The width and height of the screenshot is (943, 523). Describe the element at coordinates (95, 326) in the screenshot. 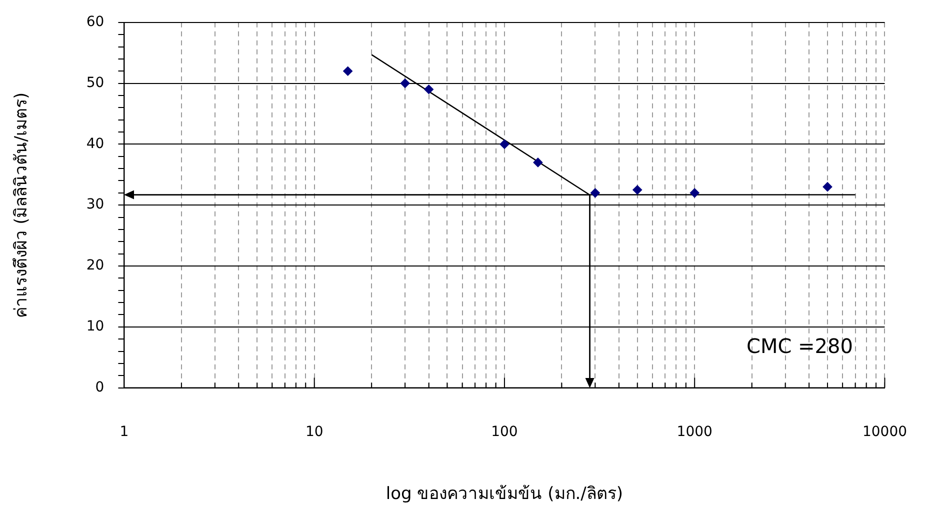

I see `y-tick-label: 10` at that location.